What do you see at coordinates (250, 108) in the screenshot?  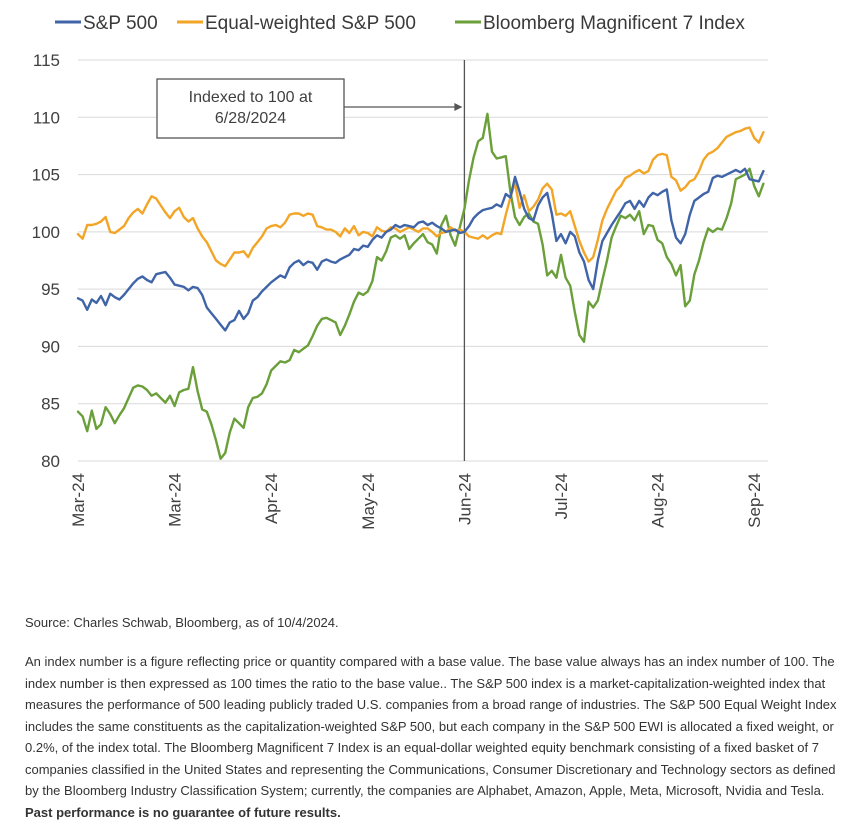 I see `annotation-box` at bounding box center [250, 108].